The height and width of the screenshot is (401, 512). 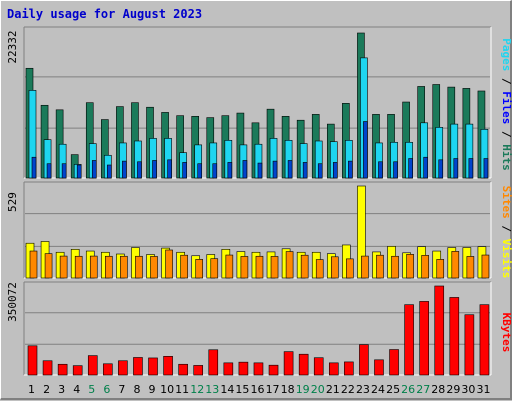 I want to click on day-label-14: 14, so click(x=227, y=389).